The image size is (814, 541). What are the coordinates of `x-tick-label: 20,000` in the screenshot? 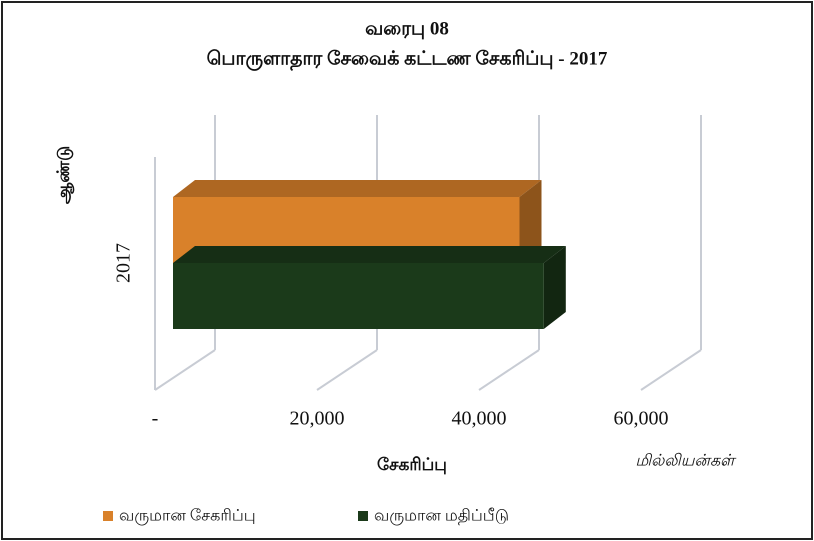 It's located at (317, 419).